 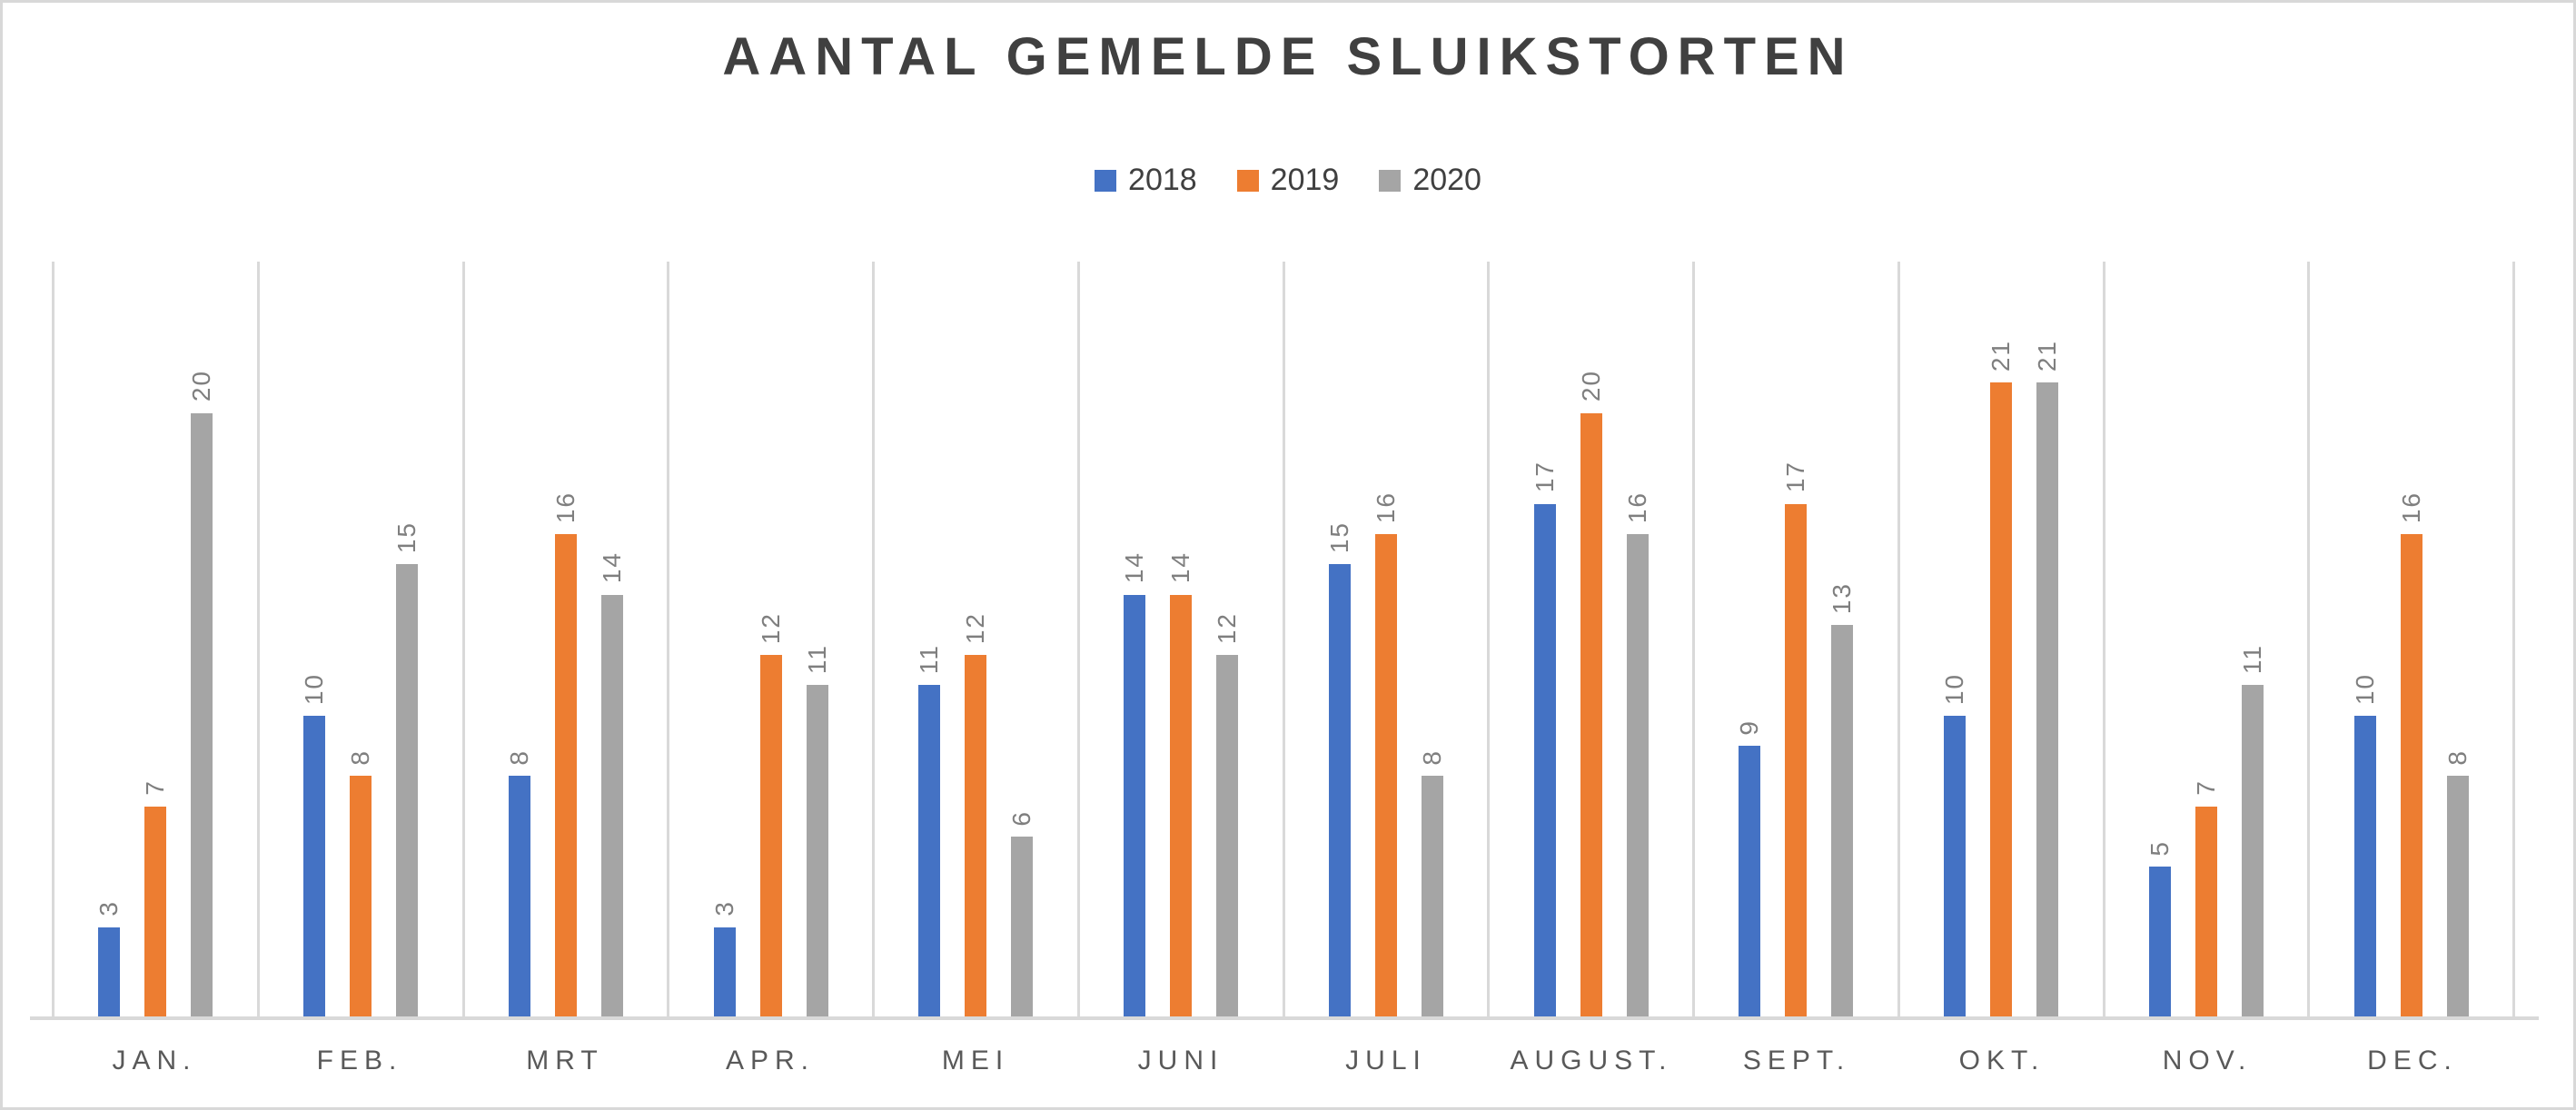 I want to click on bar-value-label-2019-juni: 14, so click(x=1180, y=568).